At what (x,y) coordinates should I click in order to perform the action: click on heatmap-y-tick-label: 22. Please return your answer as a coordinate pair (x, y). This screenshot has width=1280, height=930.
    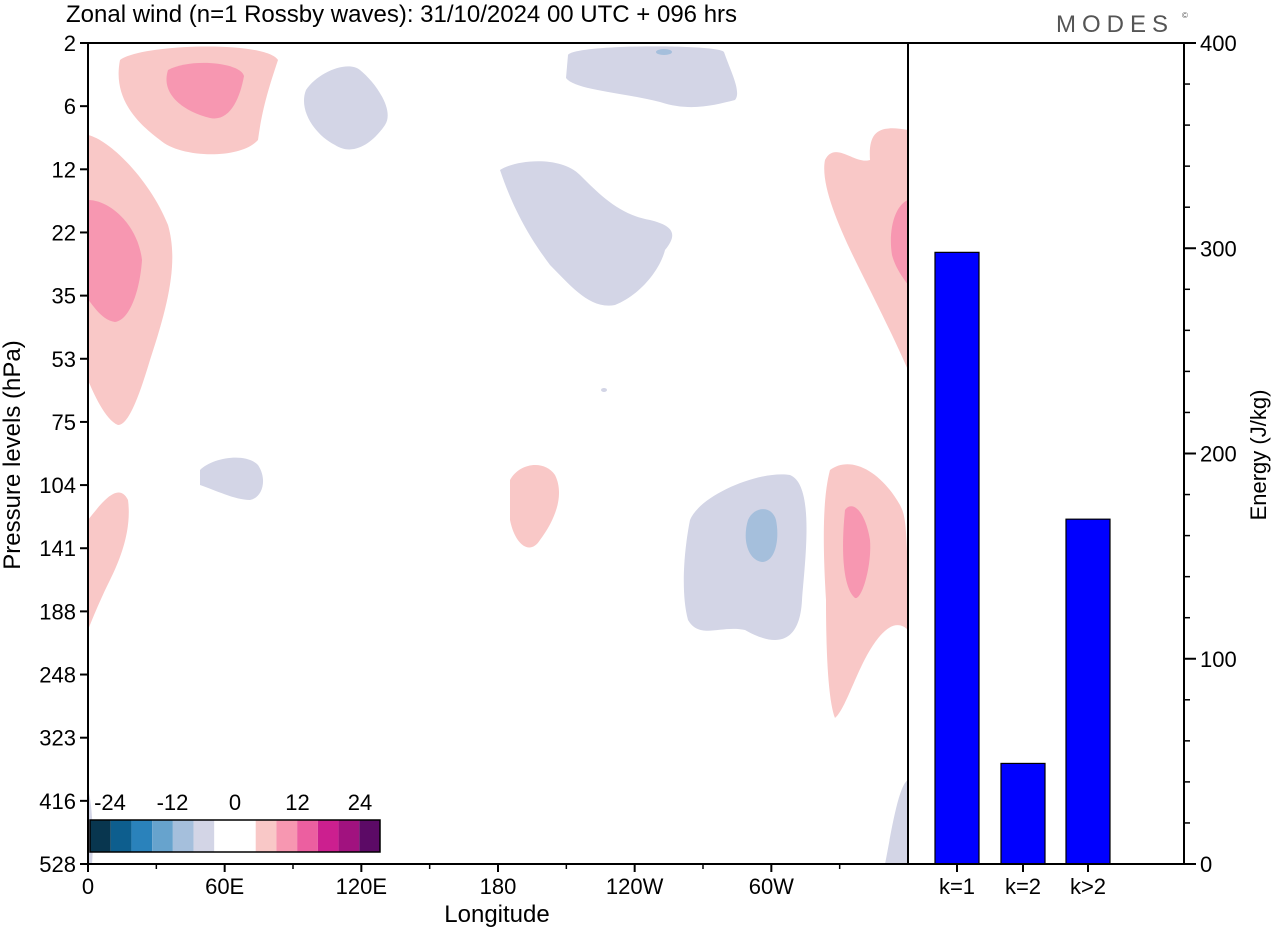
    Looking at the image, I should click on (64, 232).